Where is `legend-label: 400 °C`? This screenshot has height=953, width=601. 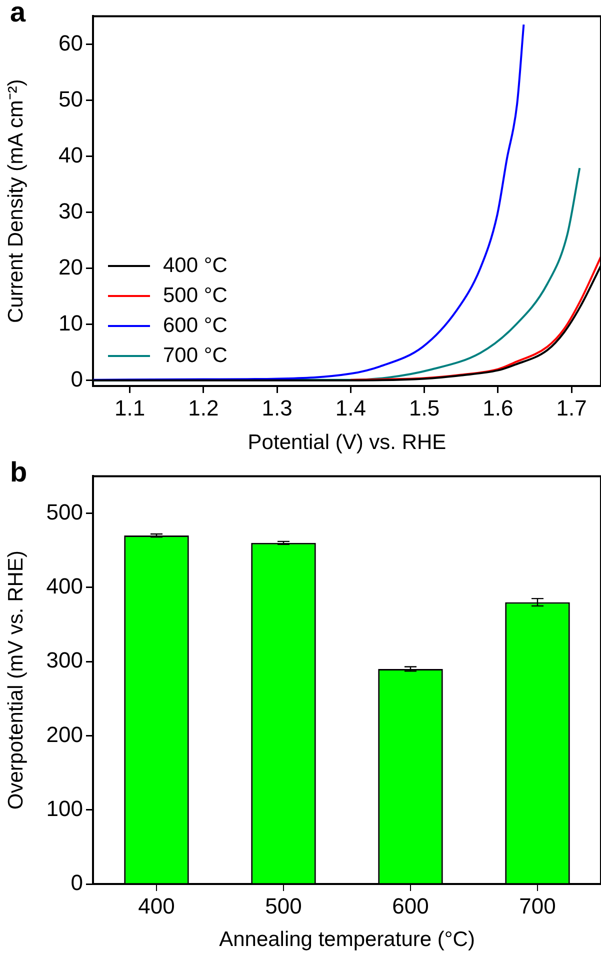 legend-label: 400 °C is located at coordinates (195, 265).